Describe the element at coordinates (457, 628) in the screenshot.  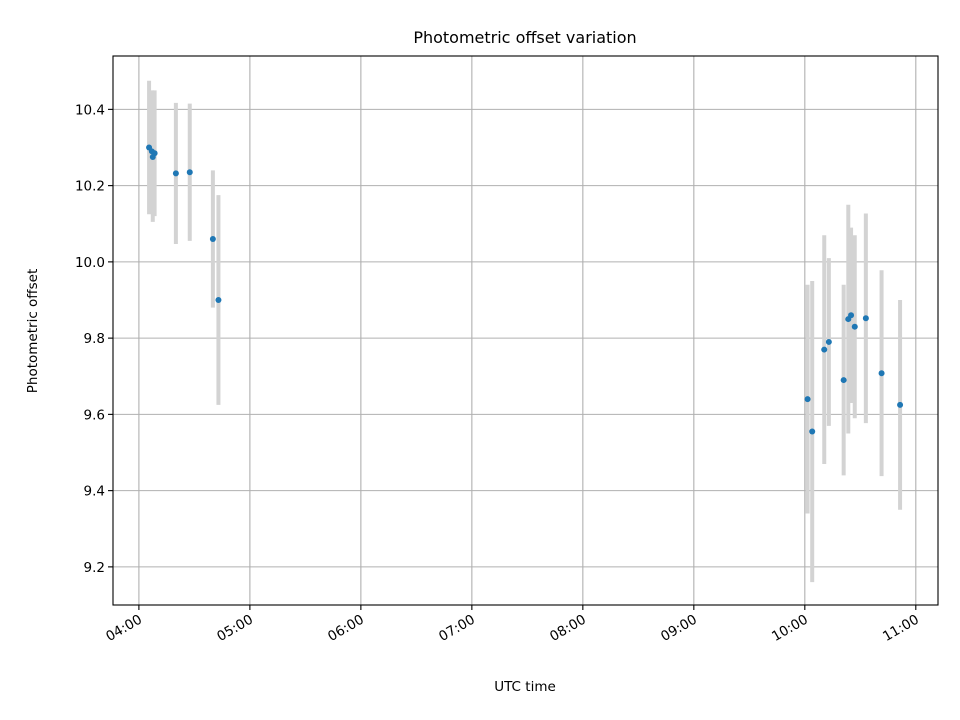
I see `x-tick-label: 07:00` at that location.